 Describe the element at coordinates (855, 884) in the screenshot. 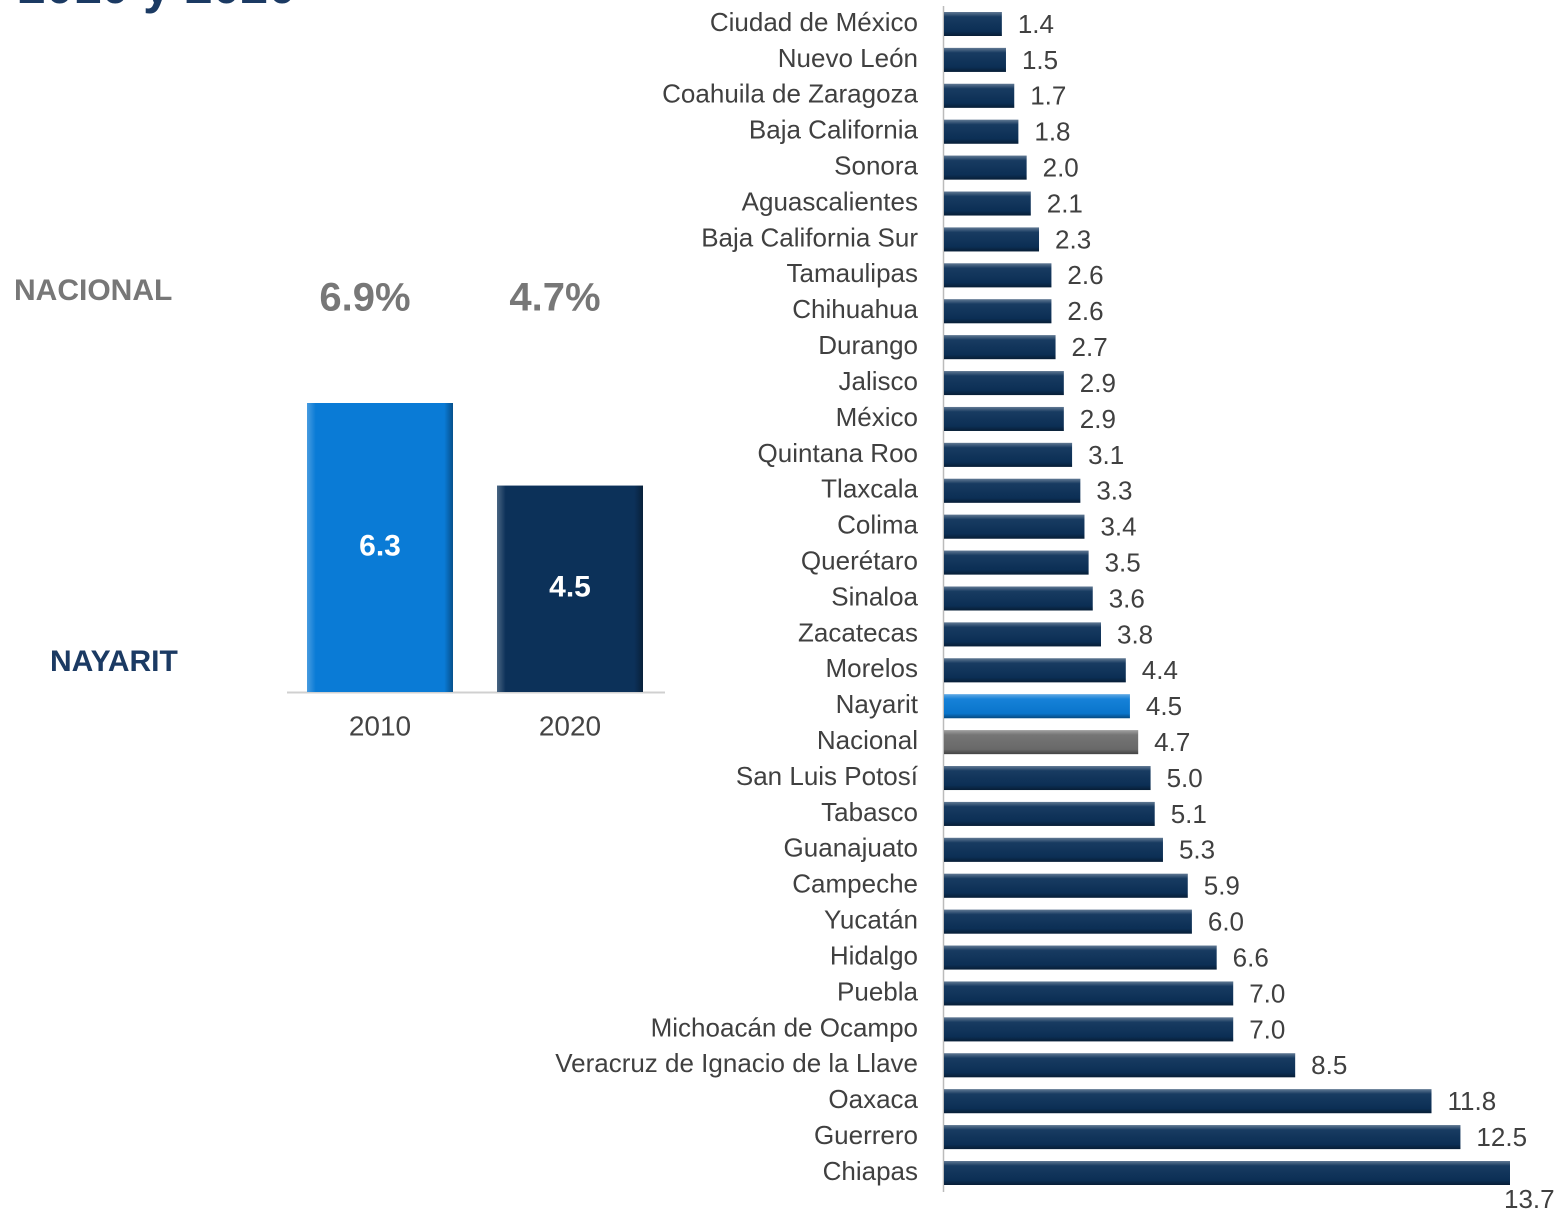

I see `category-label: Campeche` at that location.